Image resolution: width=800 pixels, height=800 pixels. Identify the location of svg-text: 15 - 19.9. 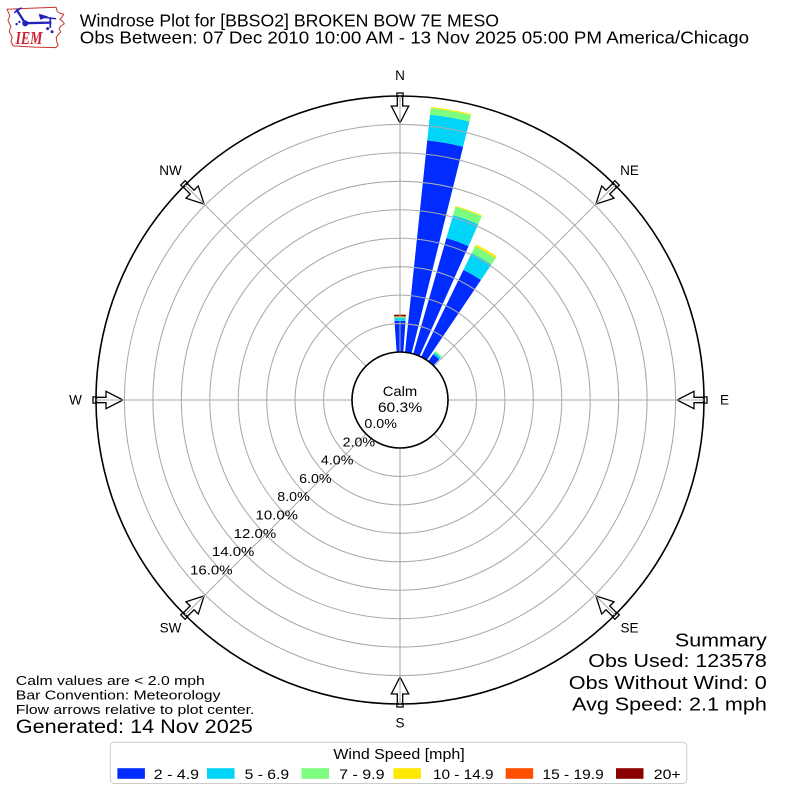
(573, 774).